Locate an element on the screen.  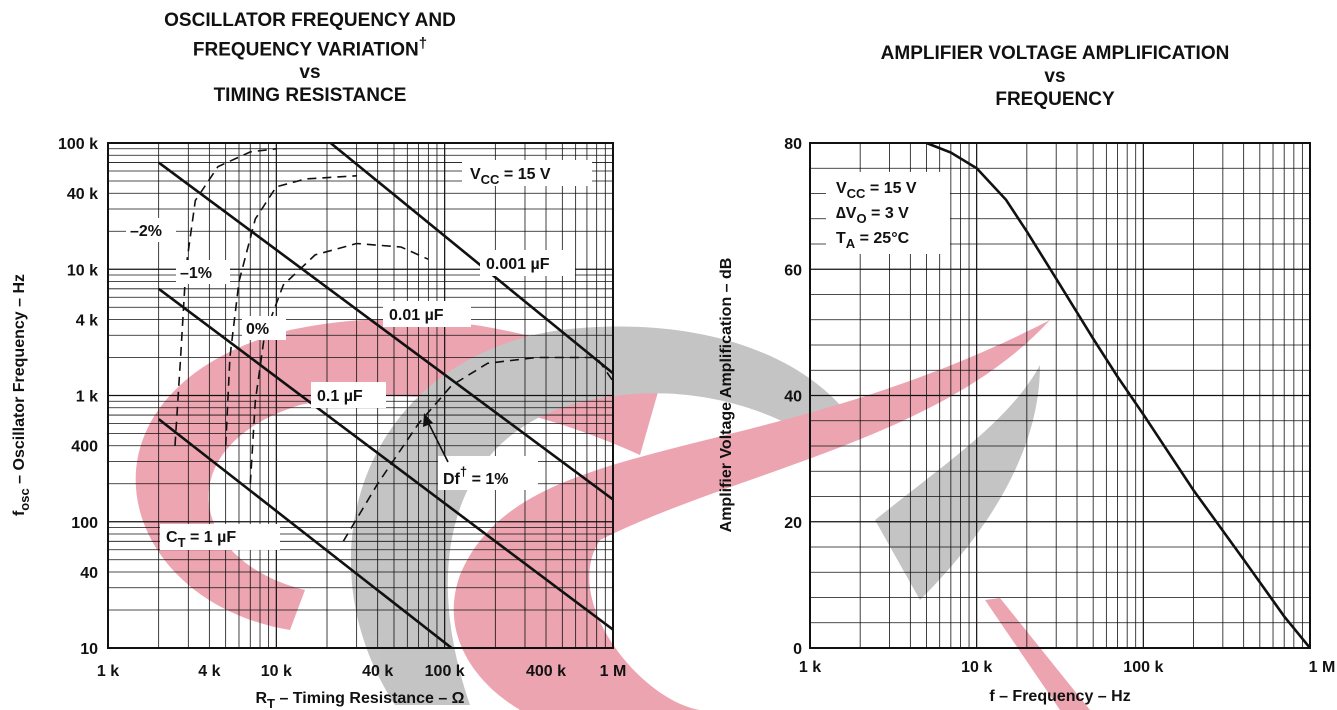
left-x-axis-label-main: R is located at coordinates (261, 698).